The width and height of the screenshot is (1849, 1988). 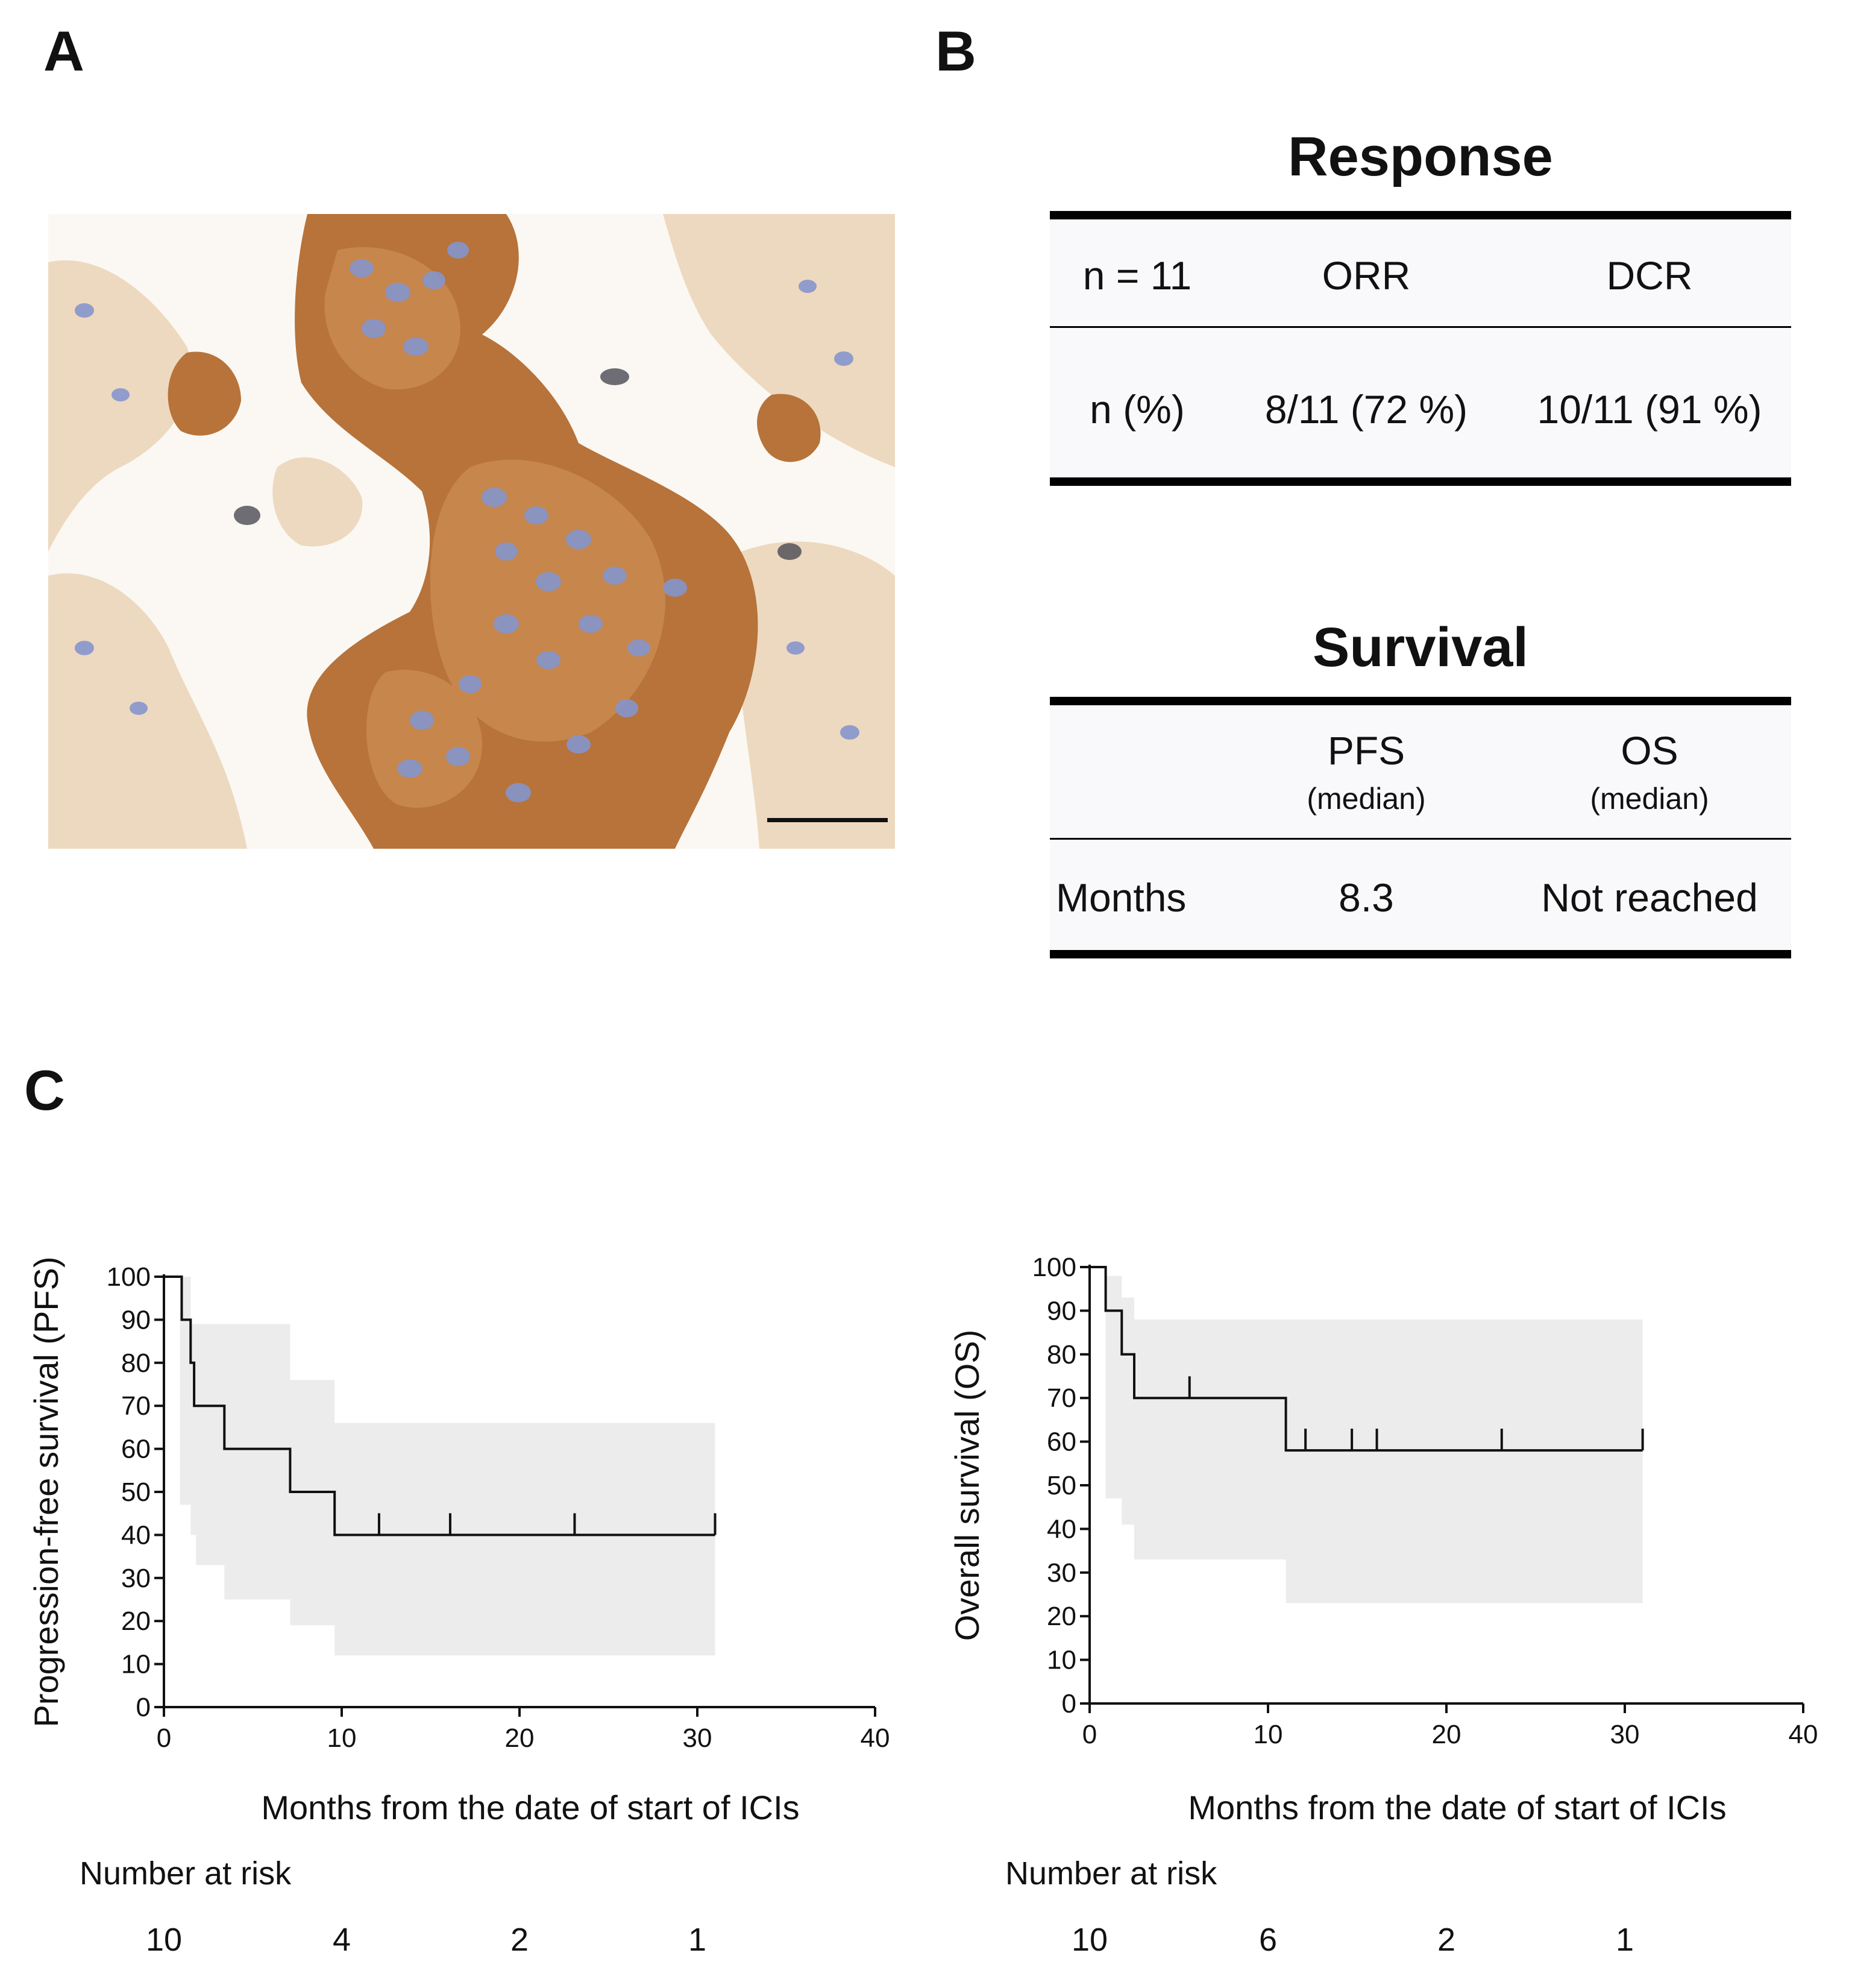 What do you see at coordinates (1649, 750) in the screenshot?
I see `survival-header-os: OS` at bounding box center [1649, 750].